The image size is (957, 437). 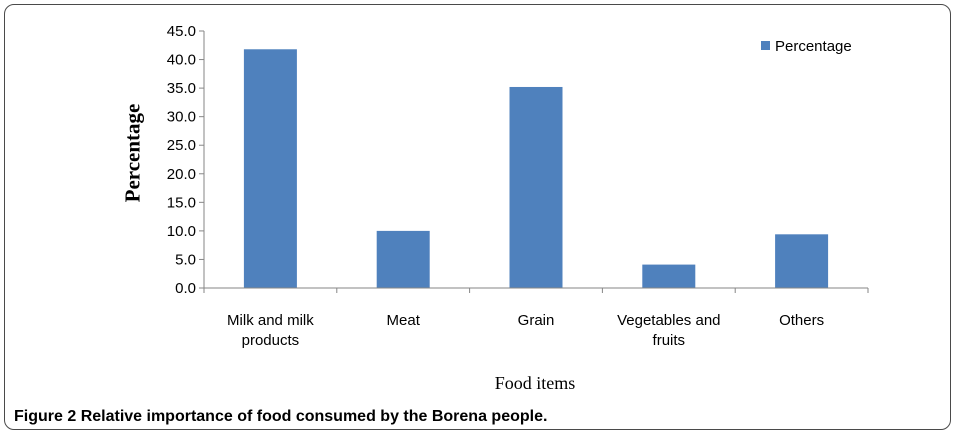 I want to click on x-tick-label: Others, so click(x=801, y=320).